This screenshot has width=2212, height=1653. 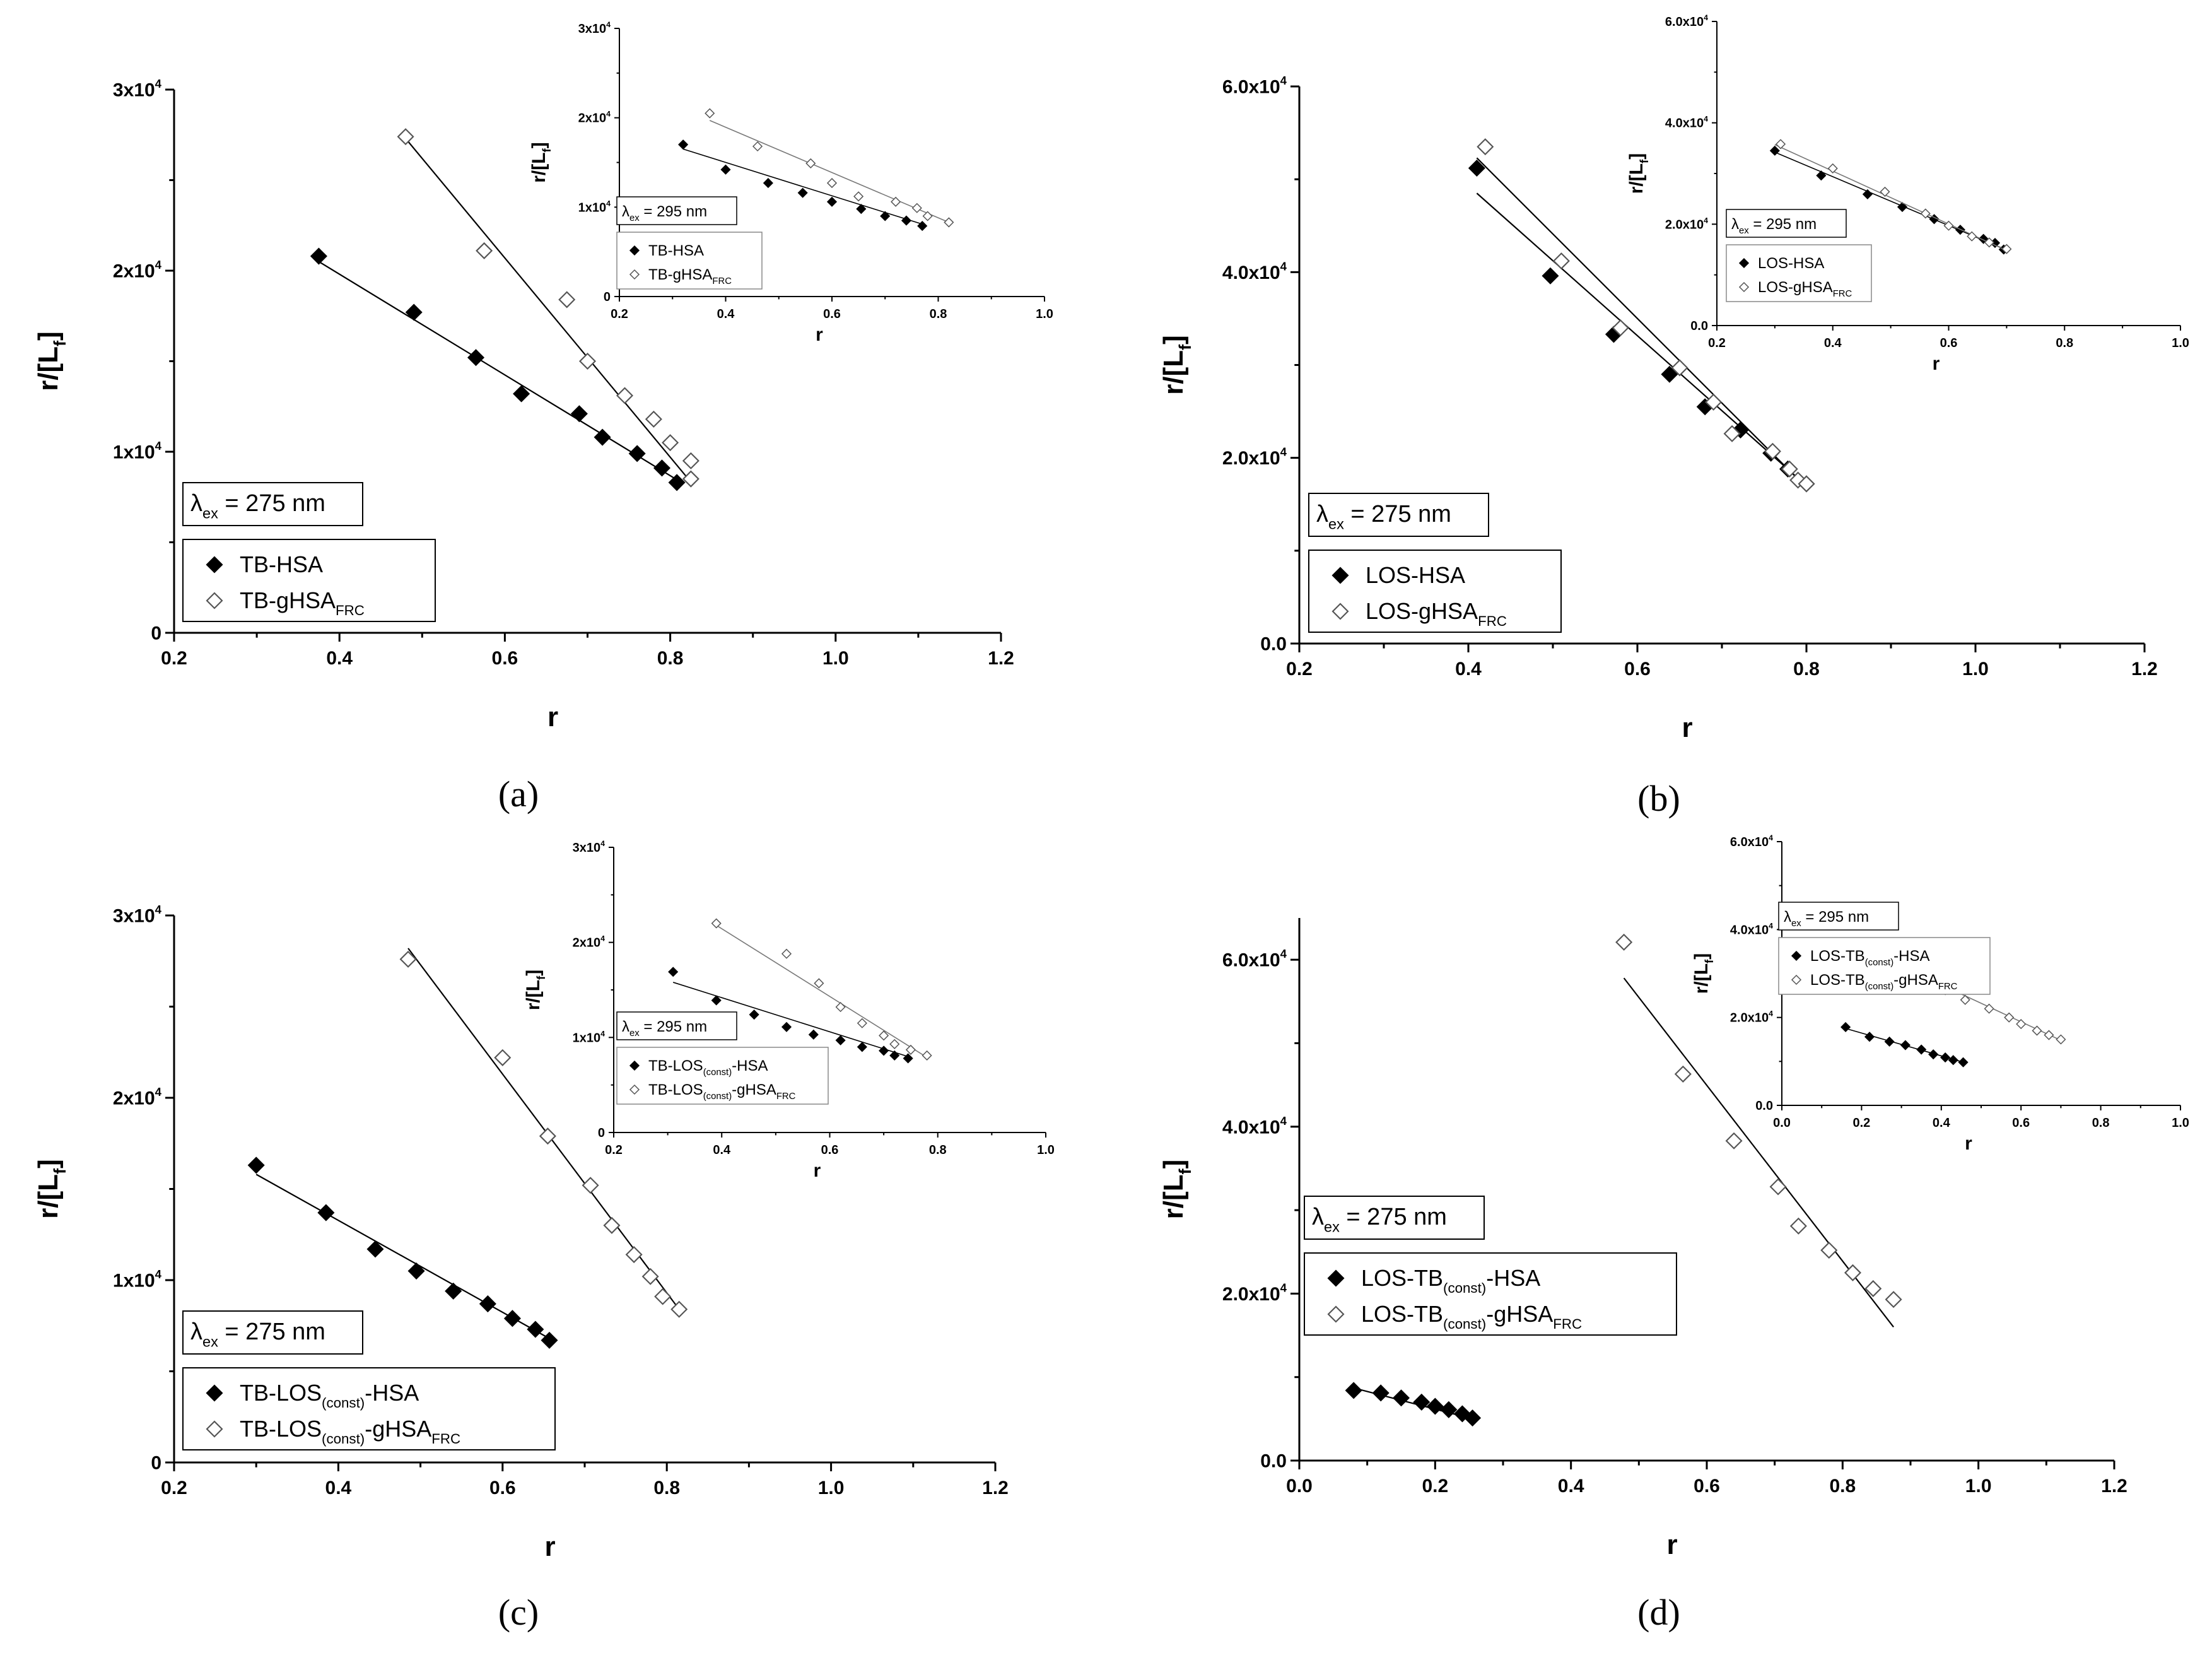 What do you see at coordinates (329, 1395) in the screenshot?
I see `legend-label: TB-LOS(const)-HSA` at bounding box center [329, 1395].